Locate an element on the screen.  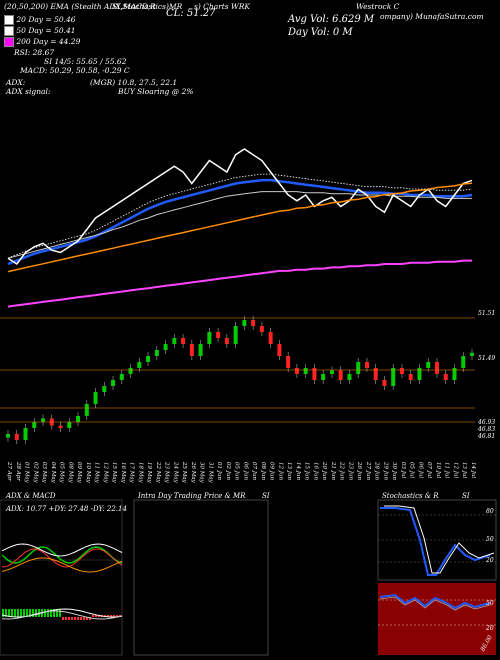
x-tick-label: 27 Apr is located at coordinates (9, 471).